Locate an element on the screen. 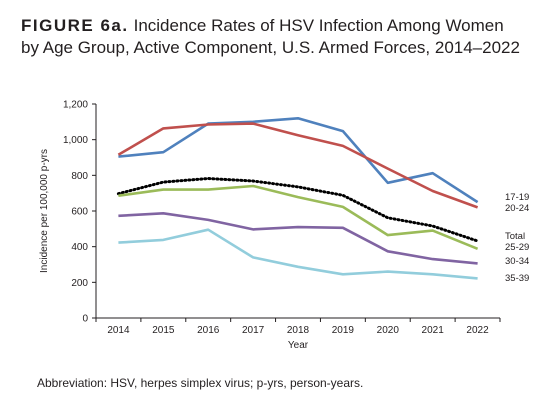 The height and width of the screenshot is (419, 550). y-tick-label: 0 is located at coordinates (85, 319).